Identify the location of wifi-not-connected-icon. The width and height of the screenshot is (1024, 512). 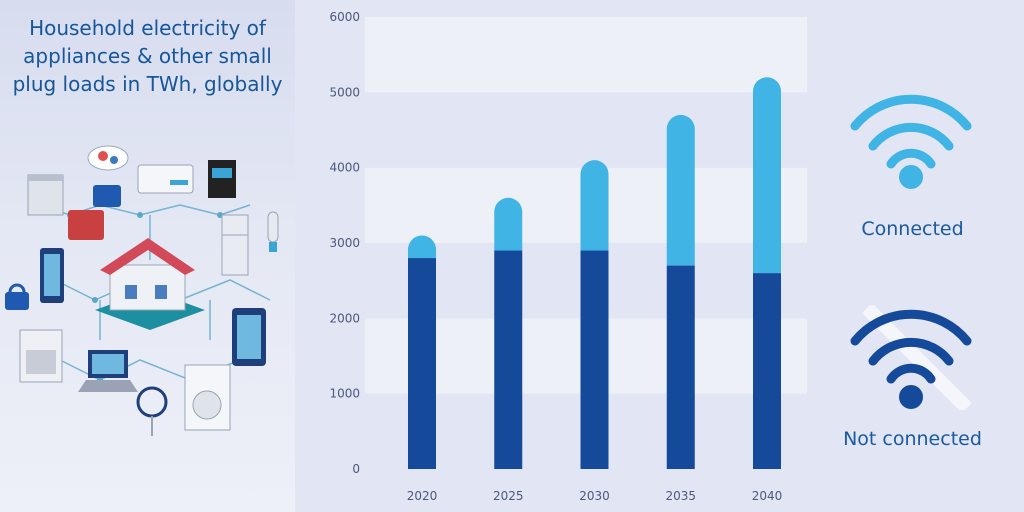
(911, 357).